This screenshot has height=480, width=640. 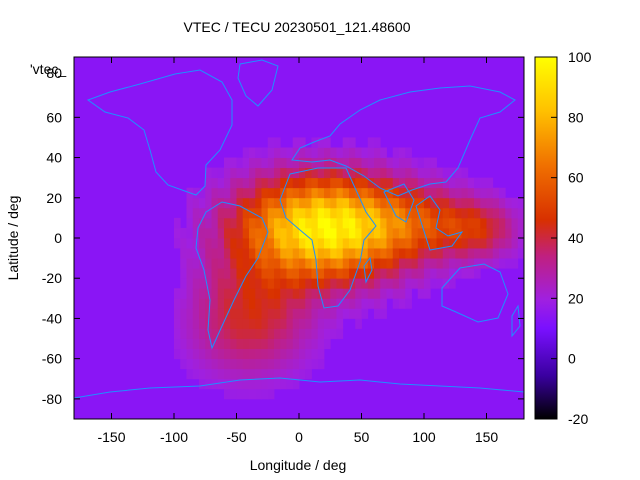 I want to click on series-key-label: 'vtec_, so click(x=48, y=69).